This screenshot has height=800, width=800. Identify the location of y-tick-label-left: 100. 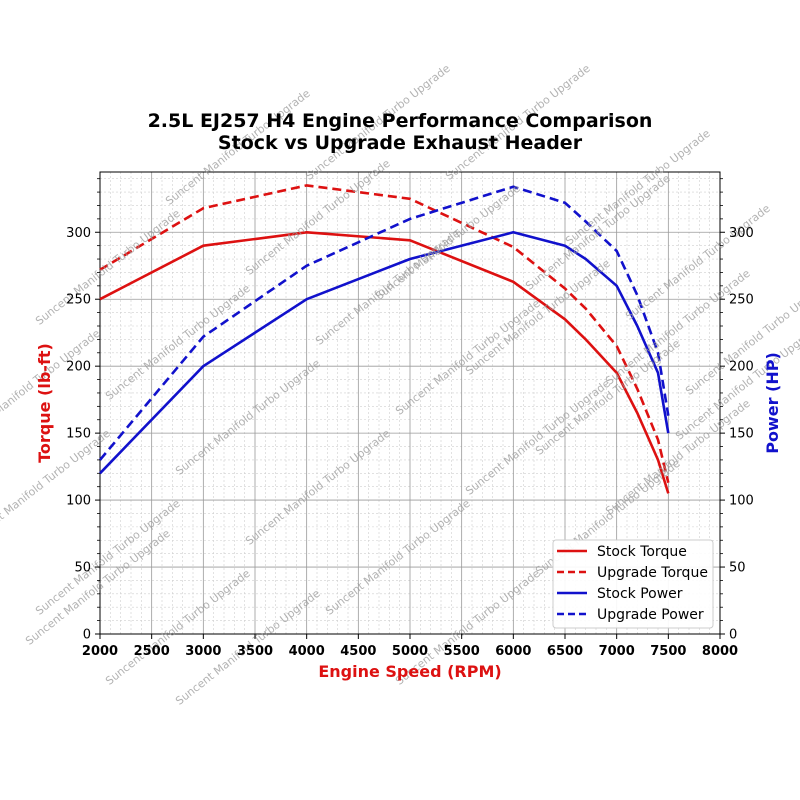
(78, 501).